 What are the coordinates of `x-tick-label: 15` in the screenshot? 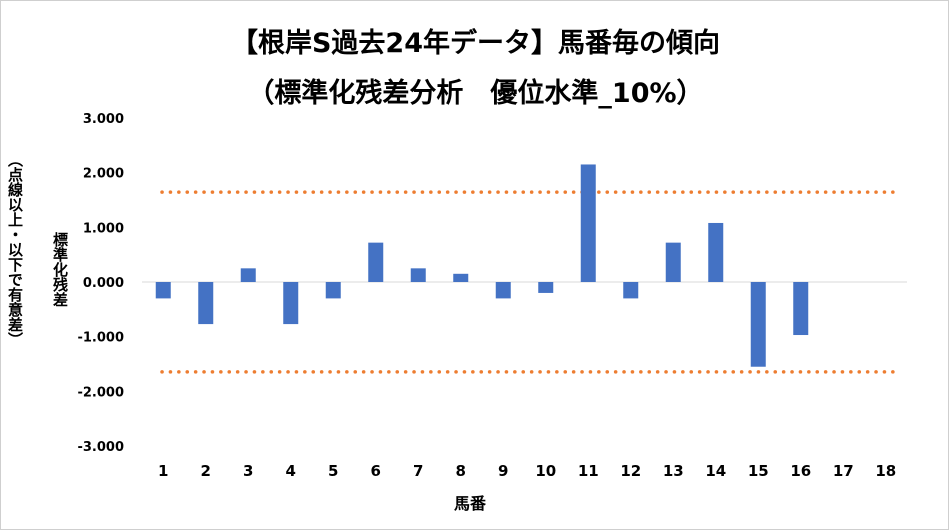 It's located at (758, 471).